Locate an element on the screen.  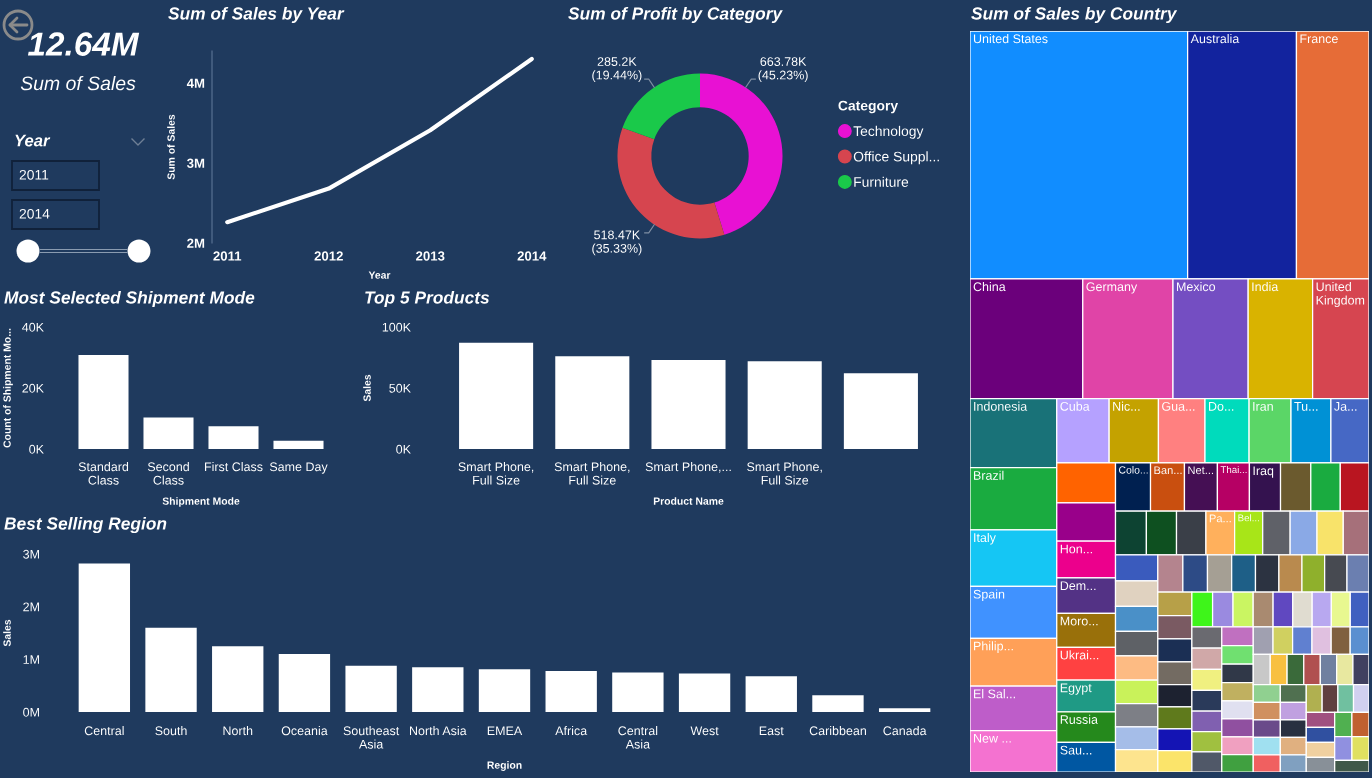
category-label: Russia is located at coordinates (1079, 719).